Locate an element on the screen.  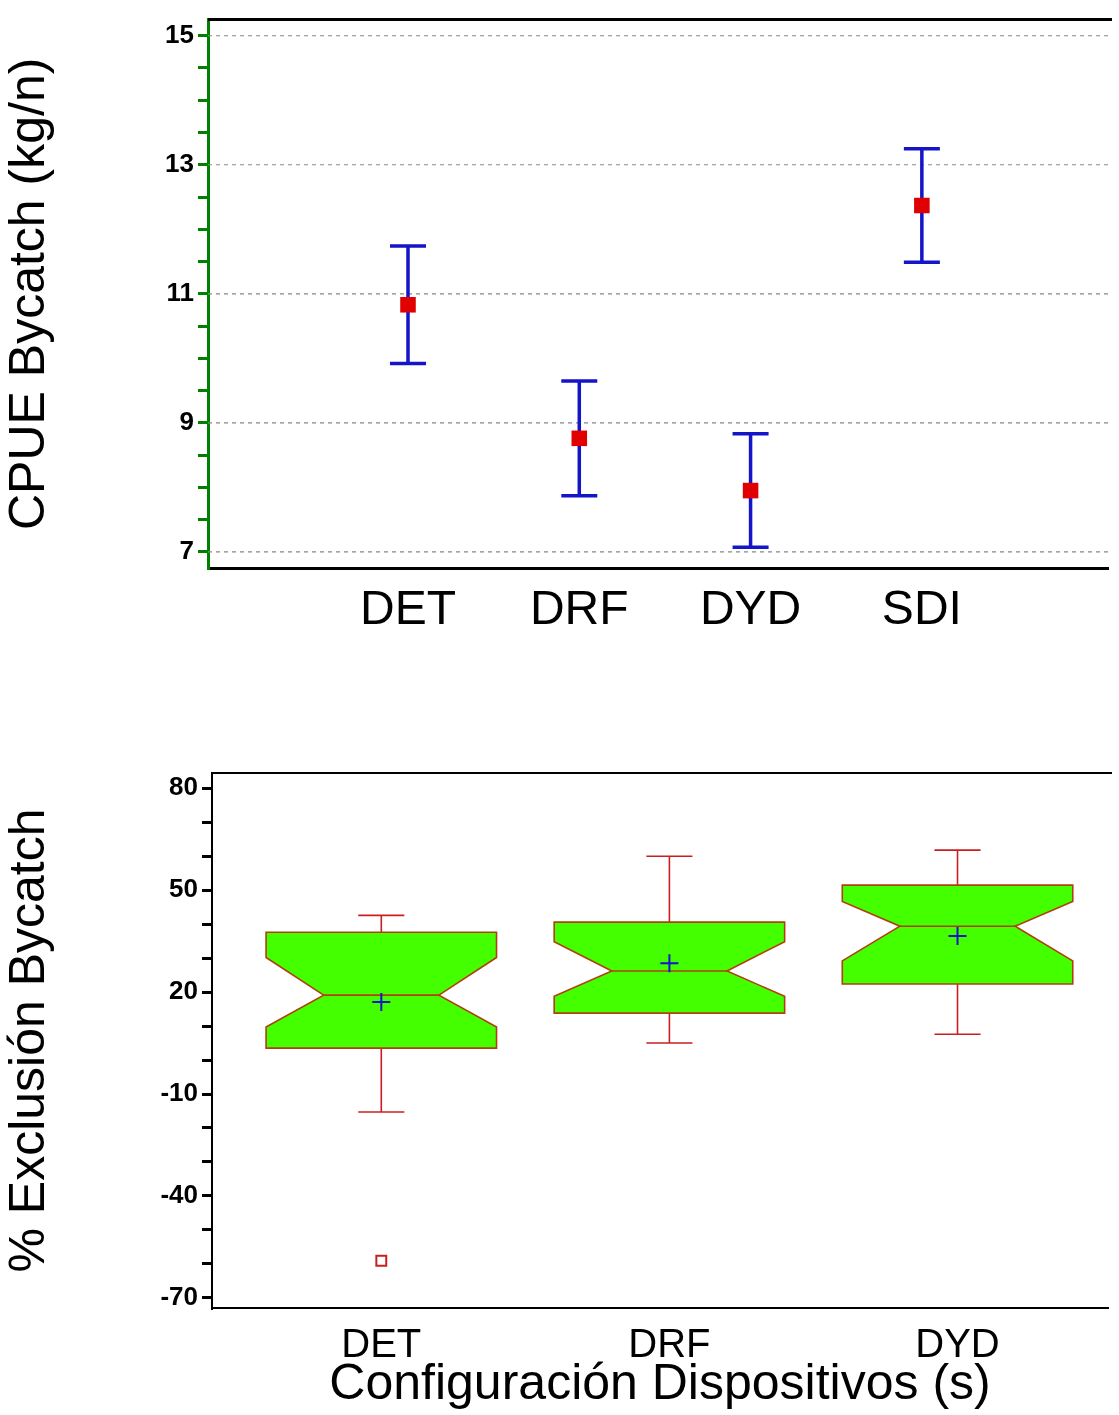
y-tick-label: 80 is located at coordinates (183, 786).